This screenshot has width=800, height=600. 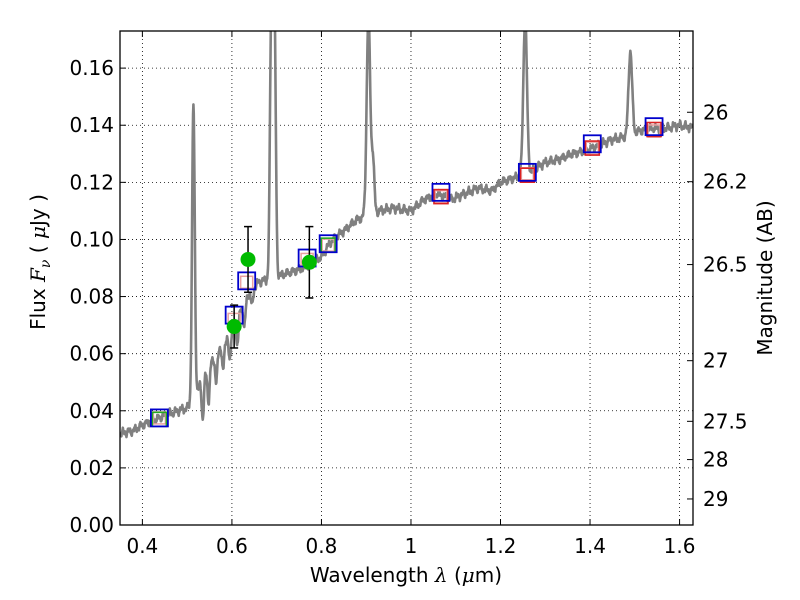 What do you see at coordinates (501, 546) in the screenshot?
I see `x-tick-label: 1.2` at bounding box center [501, 546].